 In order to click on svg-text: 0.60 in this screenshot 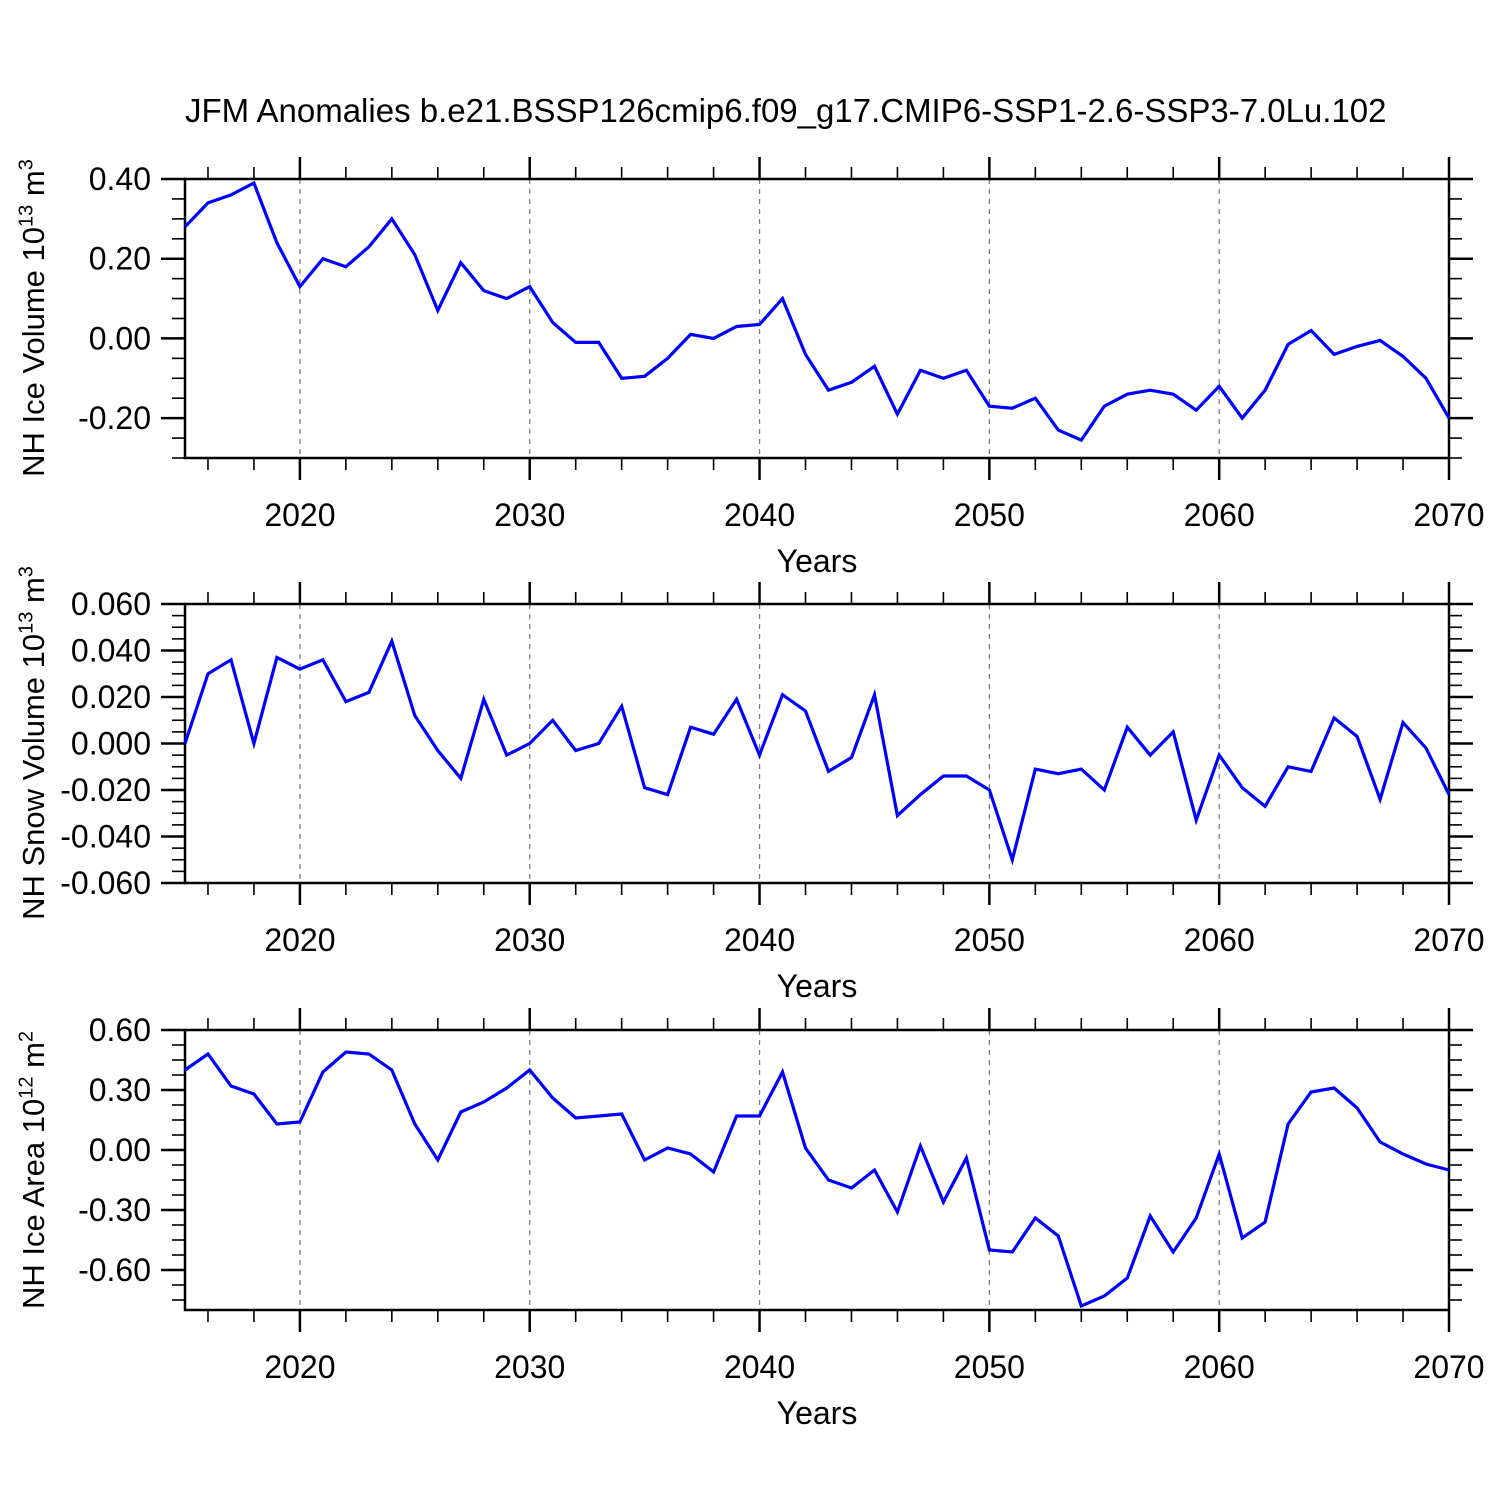, I will do `click(120, 1030)`.